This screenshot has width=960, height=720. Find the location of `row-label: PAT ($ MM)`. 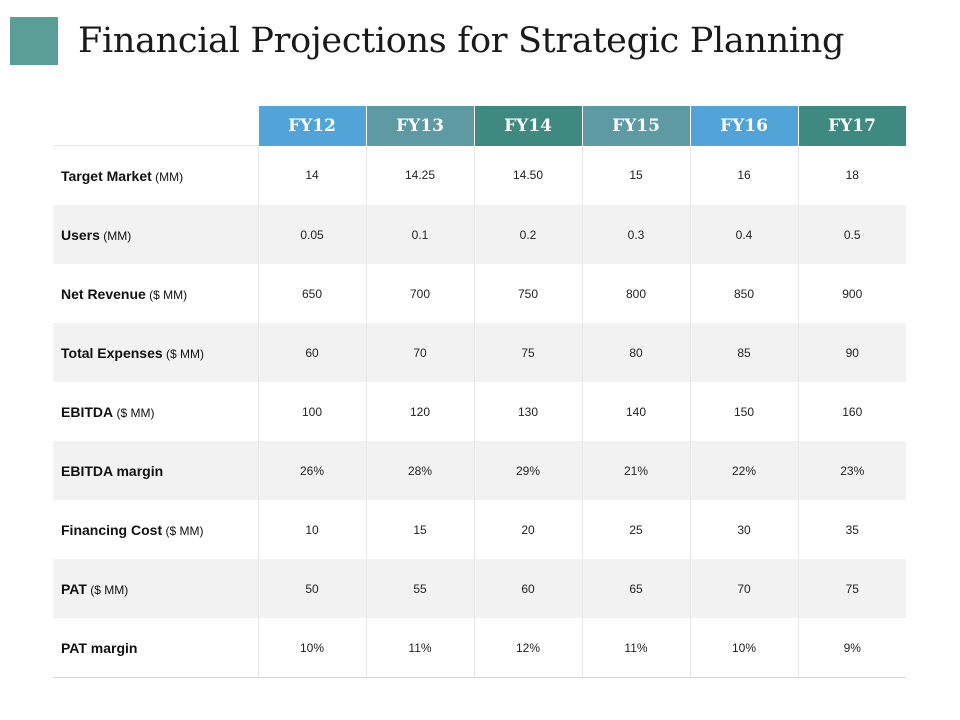

row-label: PAT ($ MM) is located at coordinates (155, 588).